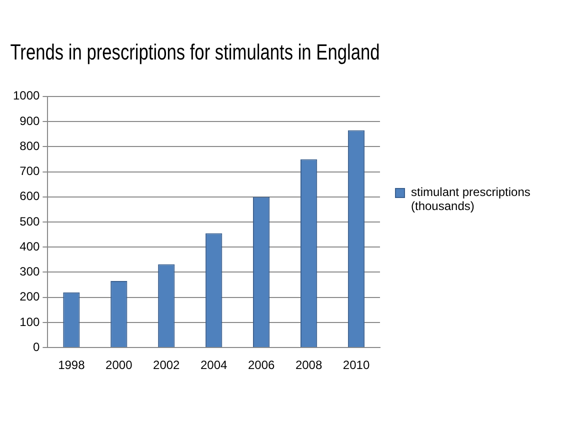  Describe the element at coordinates (30, 321) in the screenshot. I see `y-tick-label: 100` at that location.